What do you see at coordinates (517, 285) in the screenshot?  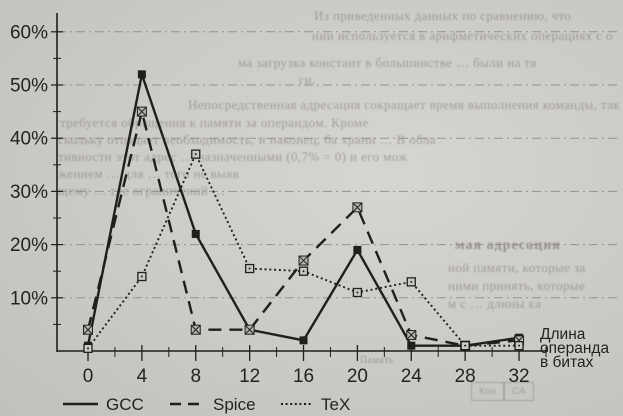 I see `bleed-text-fragment: ними принять, которые` at bounding box center [517, 285].